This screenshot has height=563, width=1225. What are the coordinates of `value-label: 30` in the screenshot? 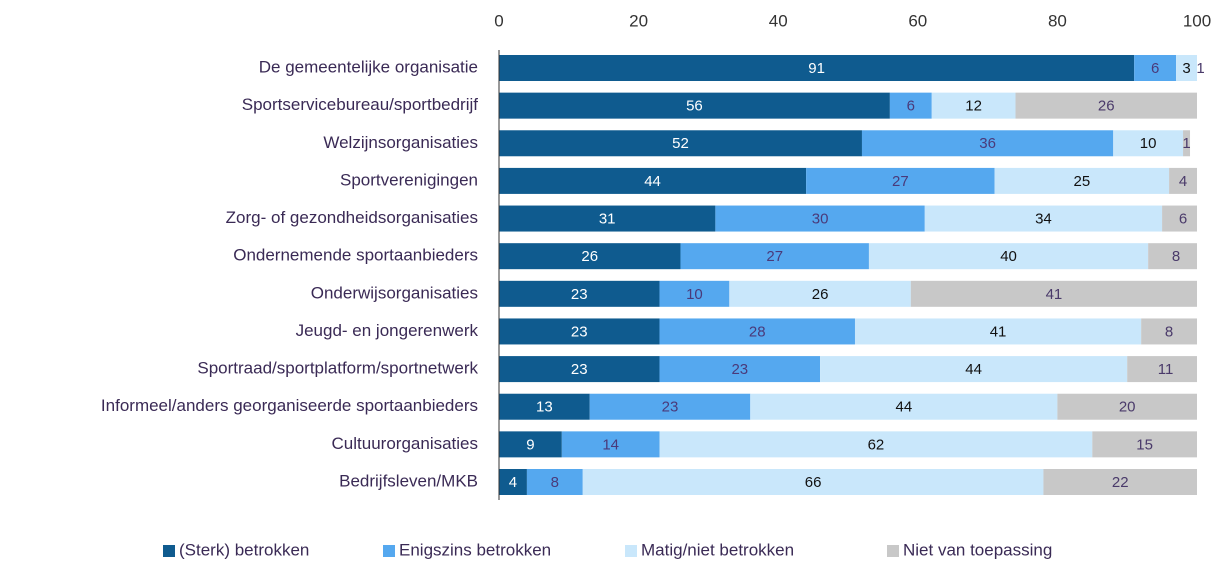 It's located at (820, 219).